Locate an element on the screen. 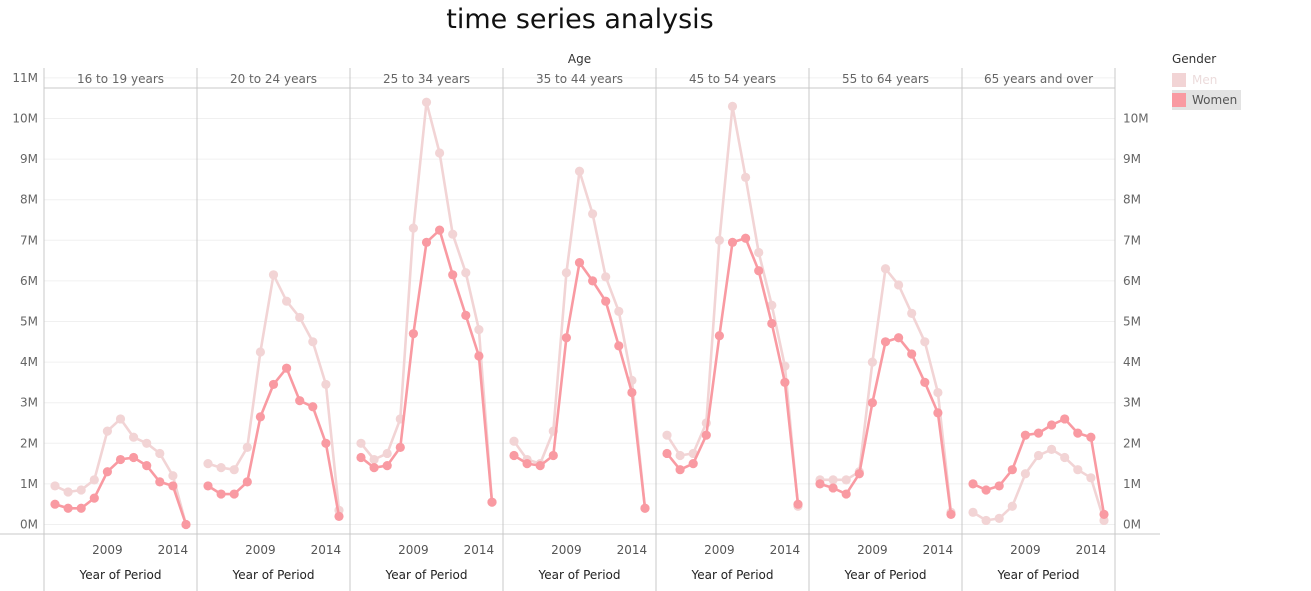 The width and height of the screenshot is (1311, 591). panel-header: 35 to 44 years is located at coordinates (579, 79).